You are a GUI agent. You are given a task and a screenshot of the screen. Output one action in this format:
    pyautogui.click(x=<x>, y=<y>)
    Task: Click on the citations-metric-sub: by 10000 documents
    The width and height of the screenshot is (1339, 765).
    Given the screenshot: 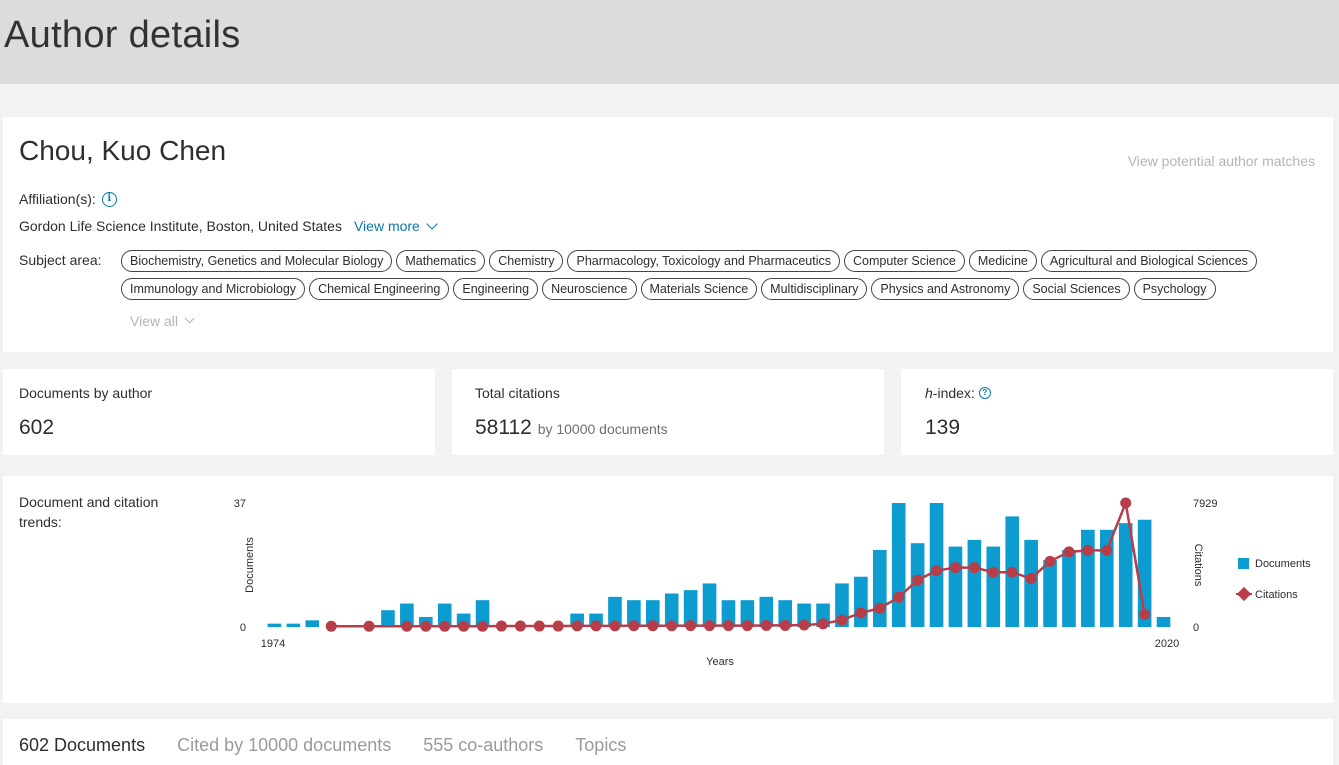 What is the action you would take?
    pyautogui.click(x=602, y=429)
    